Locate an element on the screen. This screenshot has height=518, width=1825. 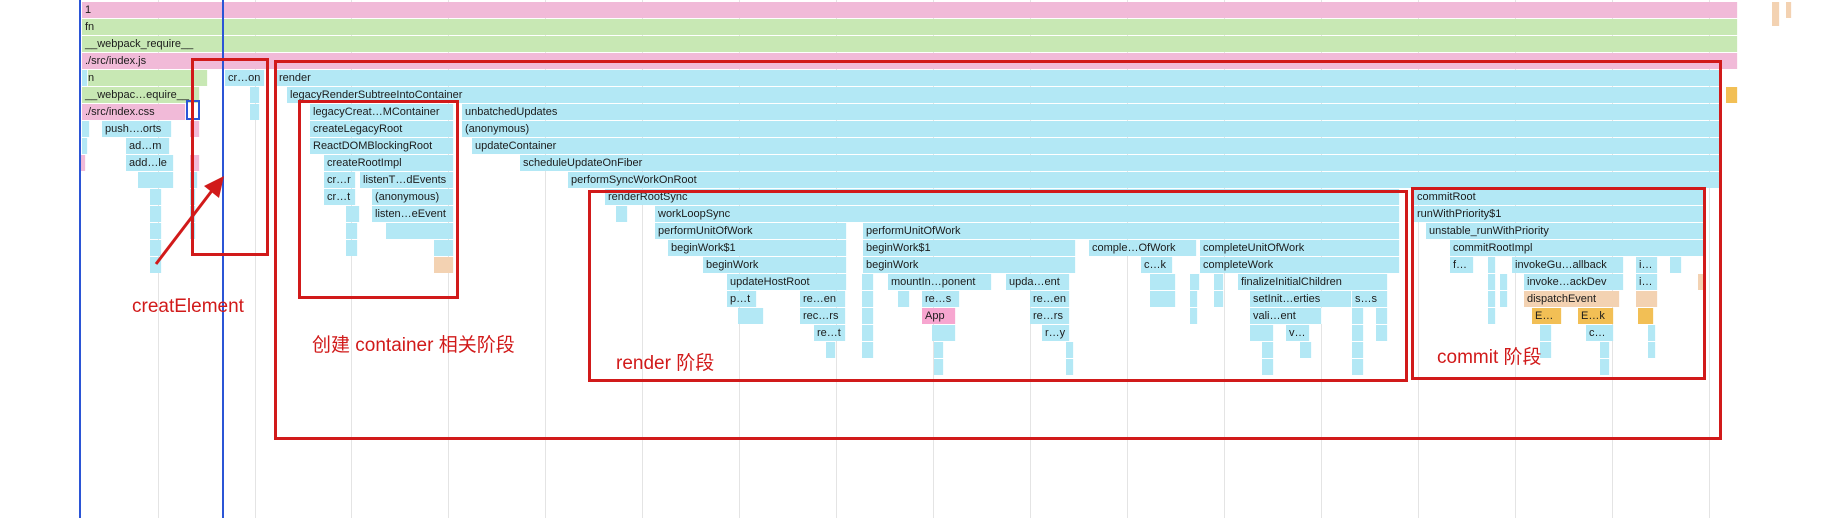
call-frame: workLoopSync is located at coordinates (1027, 214).